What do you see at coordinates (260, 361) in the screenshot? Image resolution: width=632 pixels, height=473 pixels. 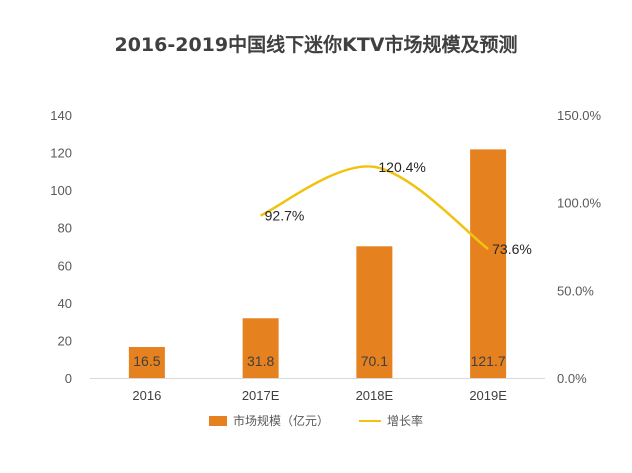 I see `bar-data-label: 31.8` at bounding box center [260, 361].